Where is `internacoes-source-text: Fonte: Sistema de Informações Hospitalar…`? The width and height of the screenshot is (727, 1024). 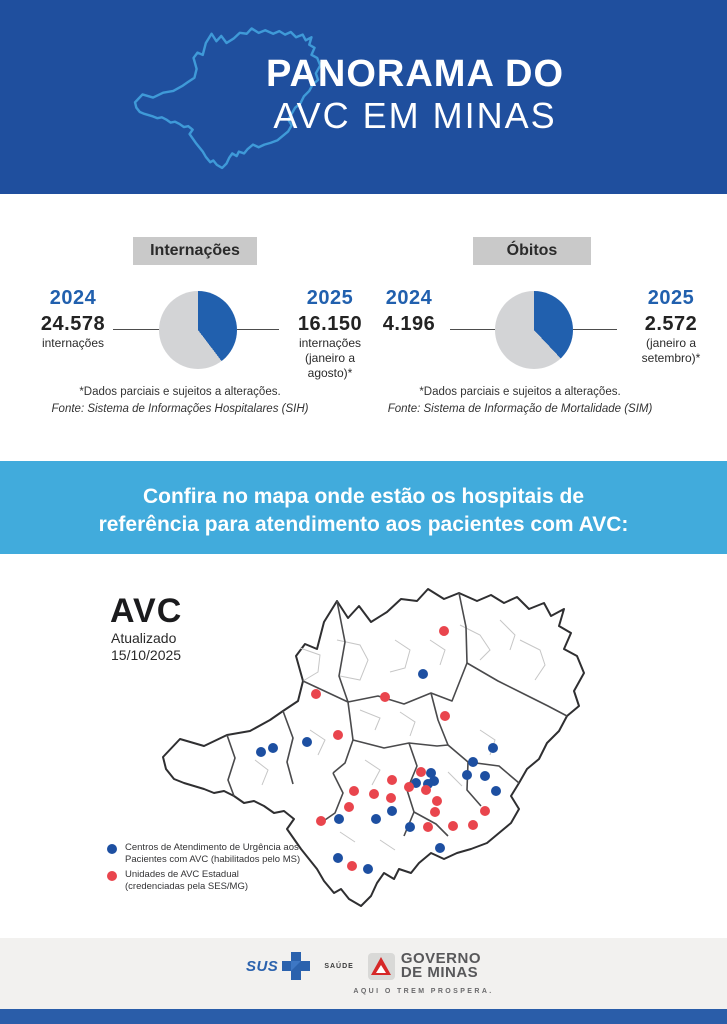
internacoes-source-text: Fonte: Sistema de Informações Hospitalar… is located at coordinates (180, 409).